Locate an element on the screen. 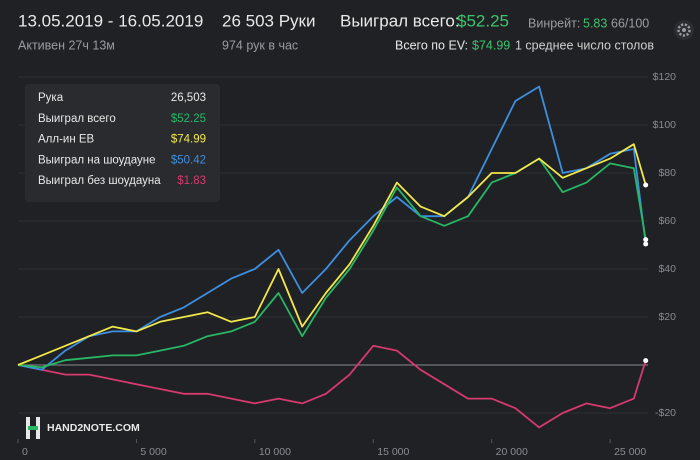 The width and height of the screenshot is (700, 460). won-value: $52.25 is located at coordinates (483, 20).